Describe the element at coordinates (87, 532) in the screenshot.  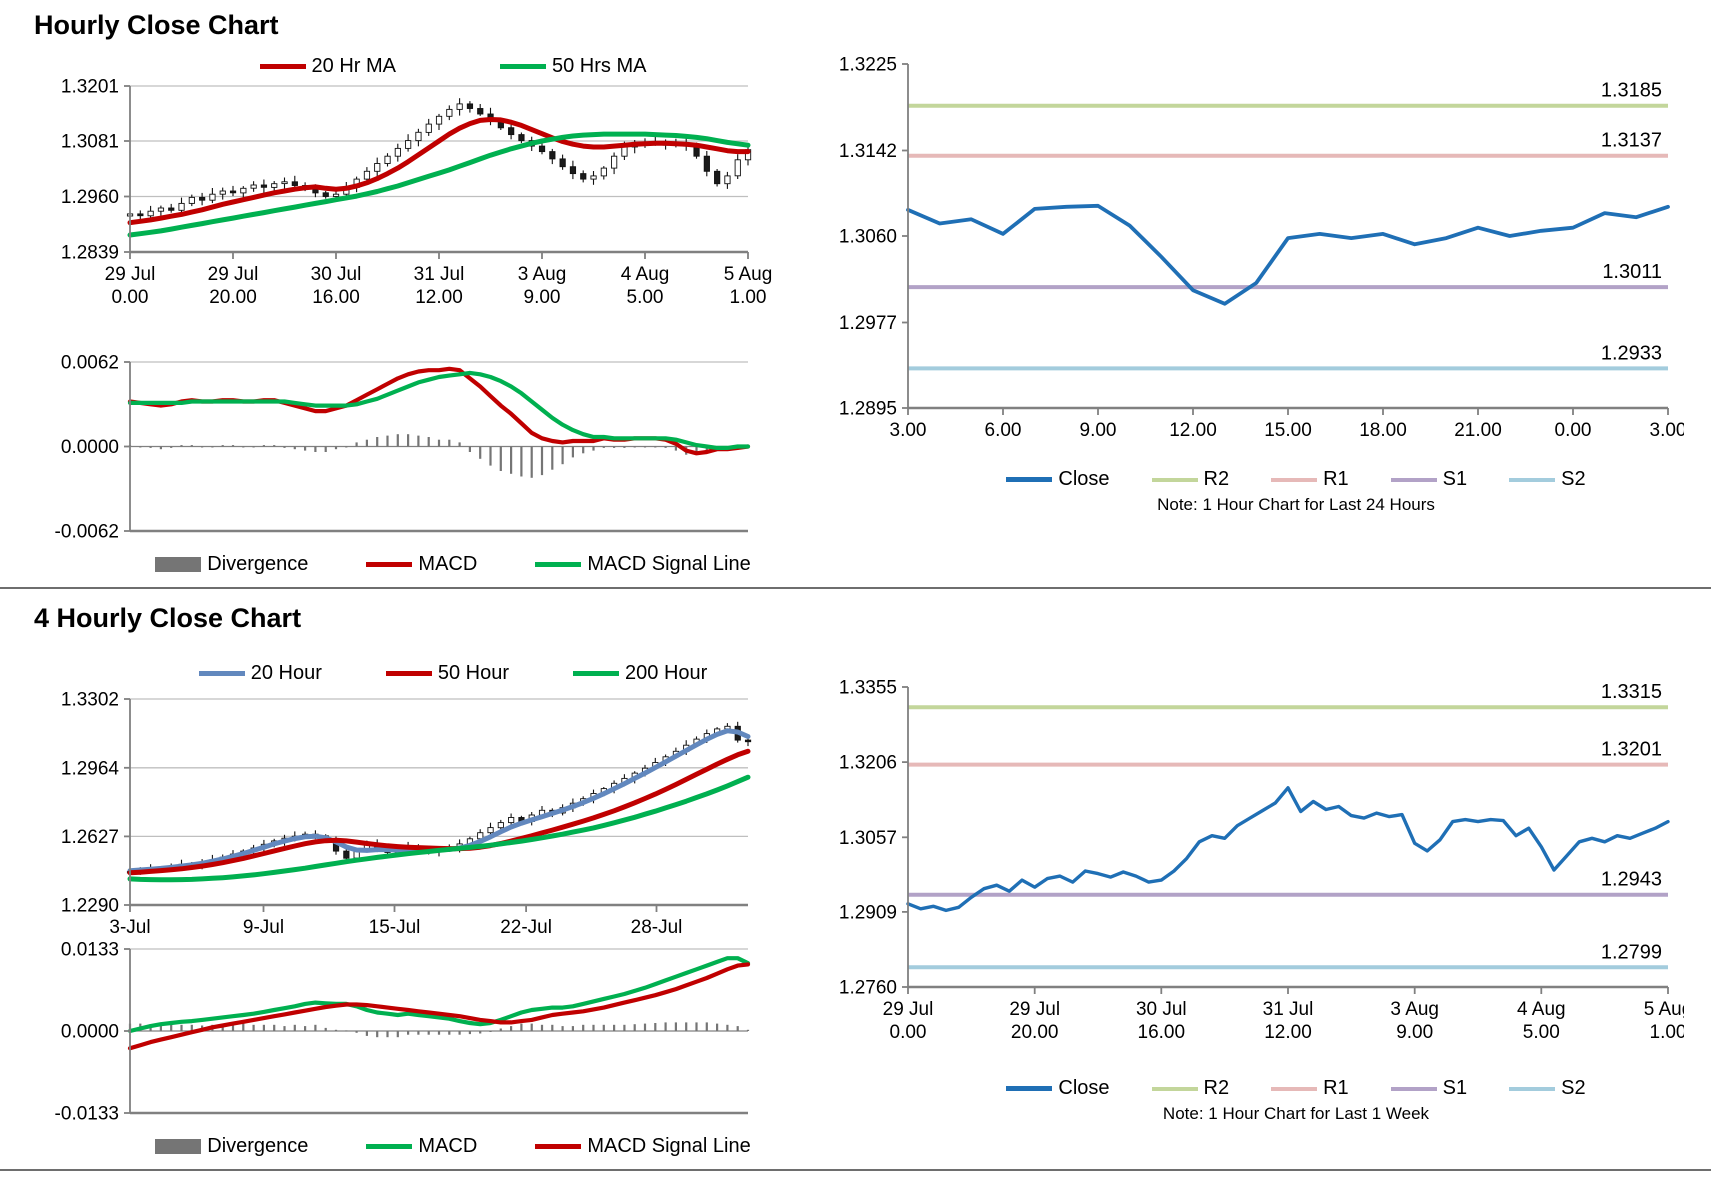
I see `svg-text: -0.0062` at that location.